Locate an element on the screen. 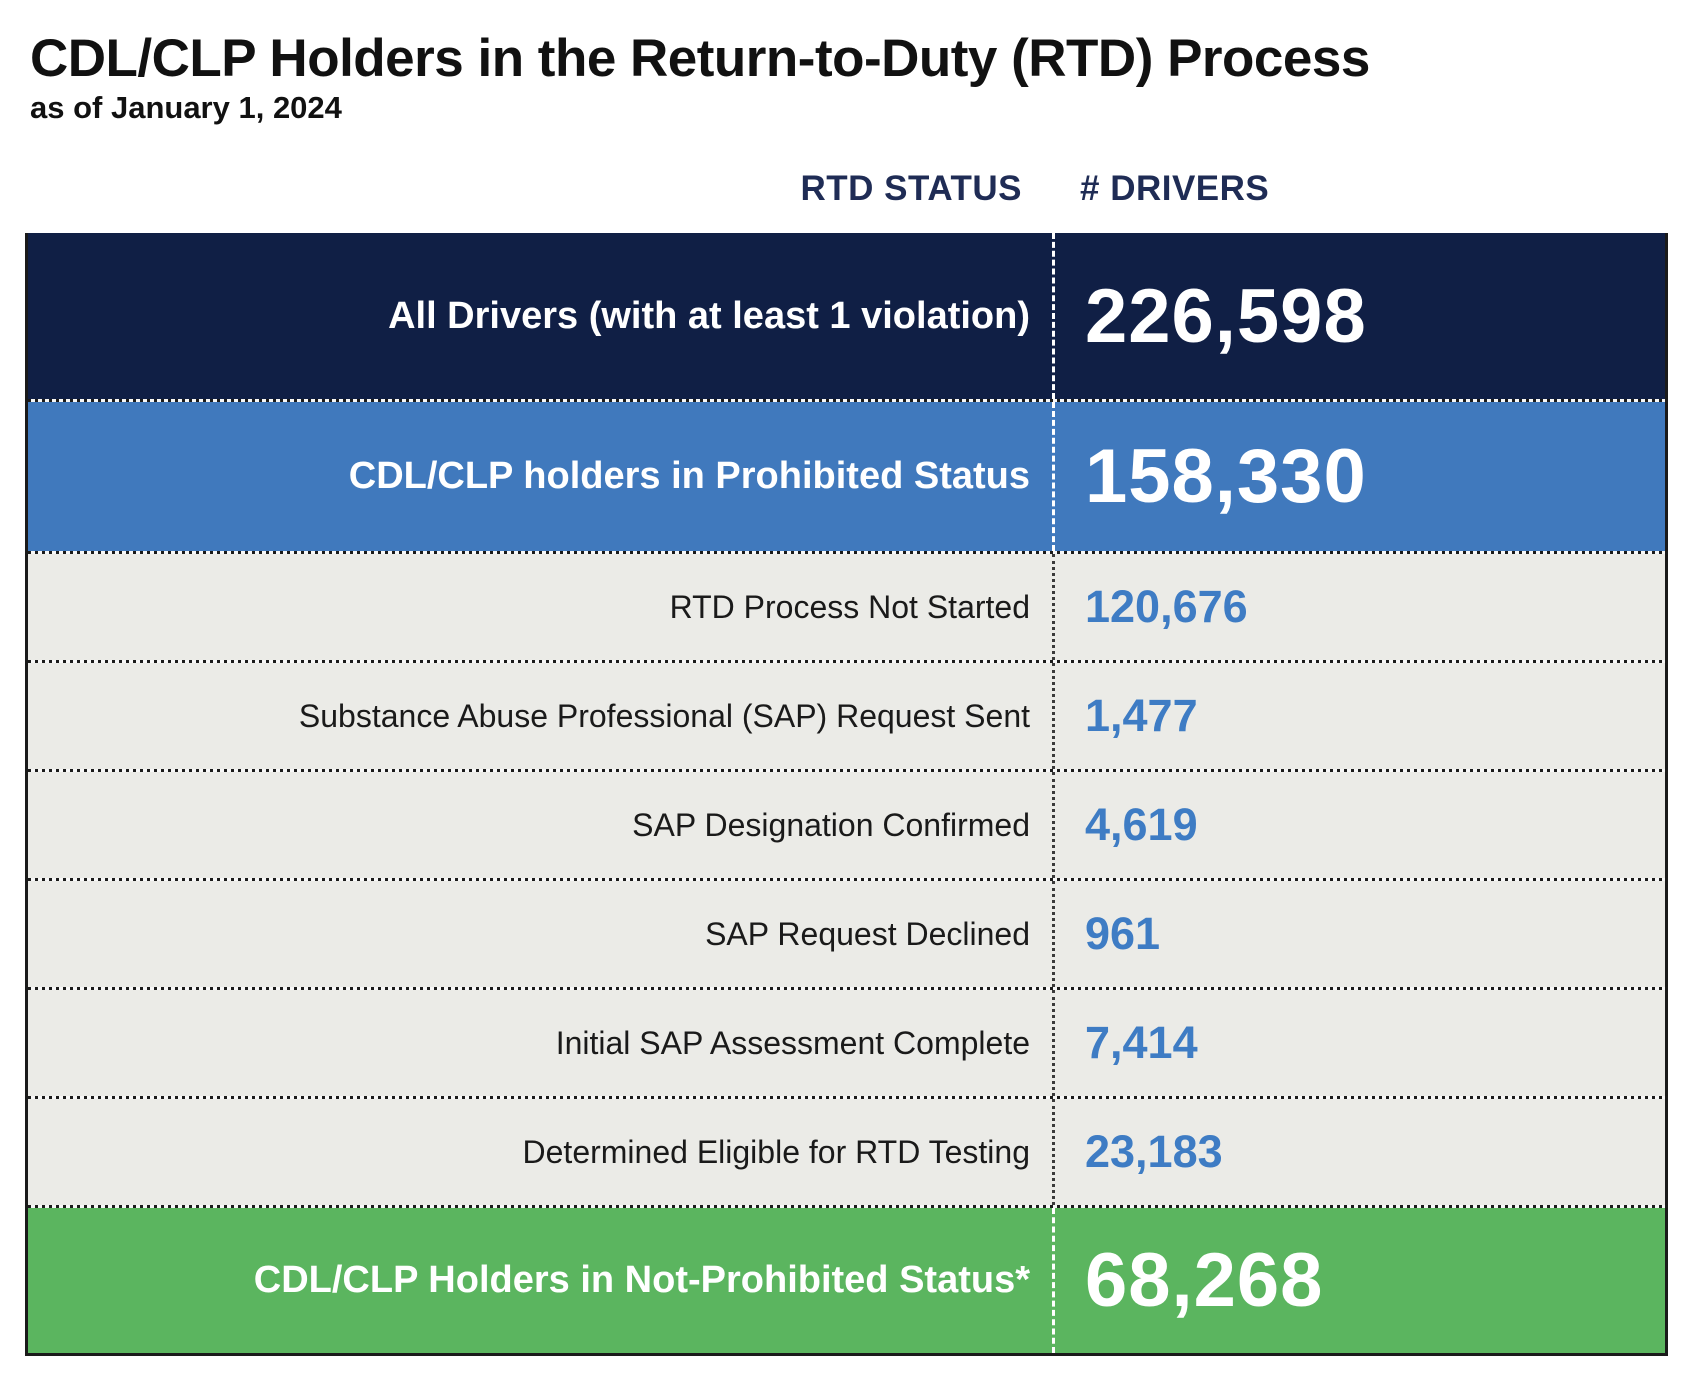 The height and width of the screenshot is (1386, 1692). row-status-label: Initial SAP Assessment Complete is located at coordinates (541, 1043).